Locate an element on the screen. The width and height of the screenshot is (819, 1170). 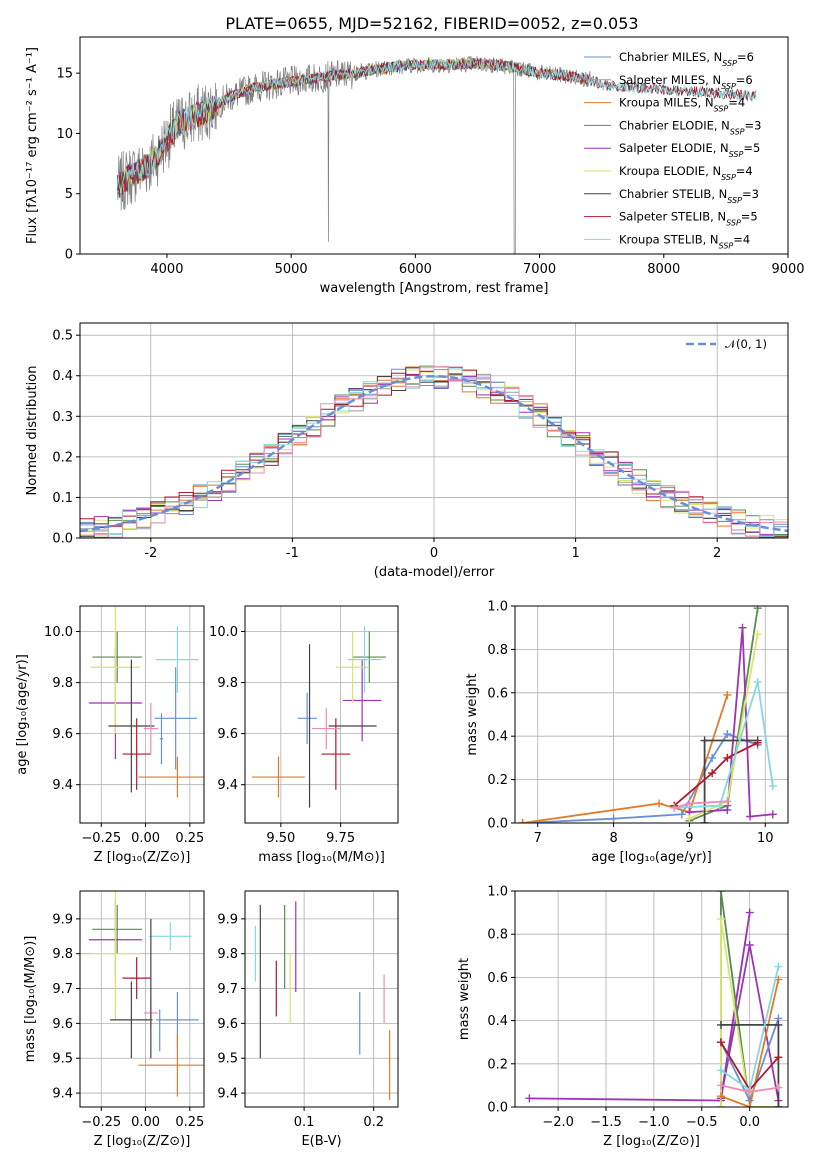
x-tick-label: 5000 is located at coordinates (291, 269).